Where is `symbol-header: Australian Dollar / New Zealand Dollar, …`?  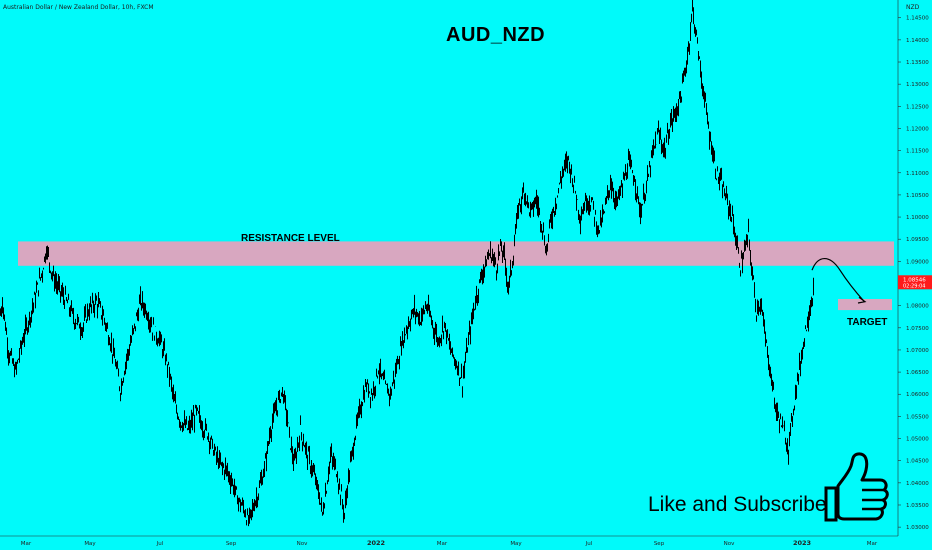 symbol-header: Australian Dollar / New Zealand Dollar, … is located at coordinates (78, 7).